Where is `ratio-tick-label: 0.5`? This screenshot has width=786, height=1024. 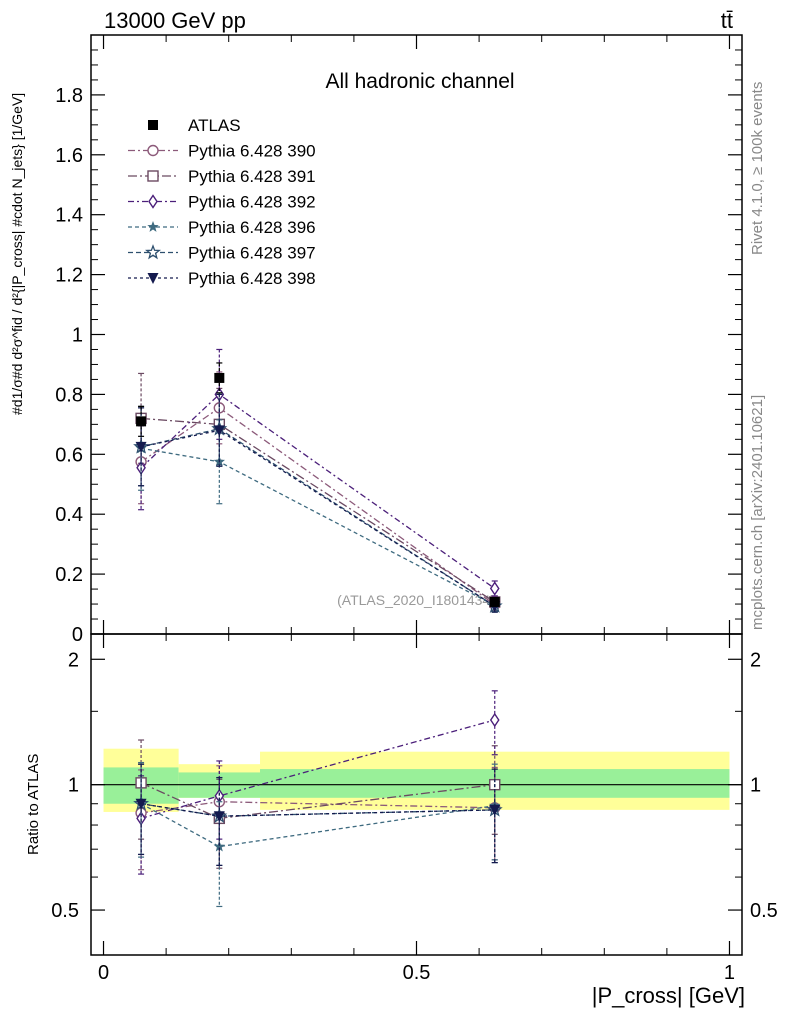 ratio-tick-label: 0.5 is located at coordinates (65, 911).